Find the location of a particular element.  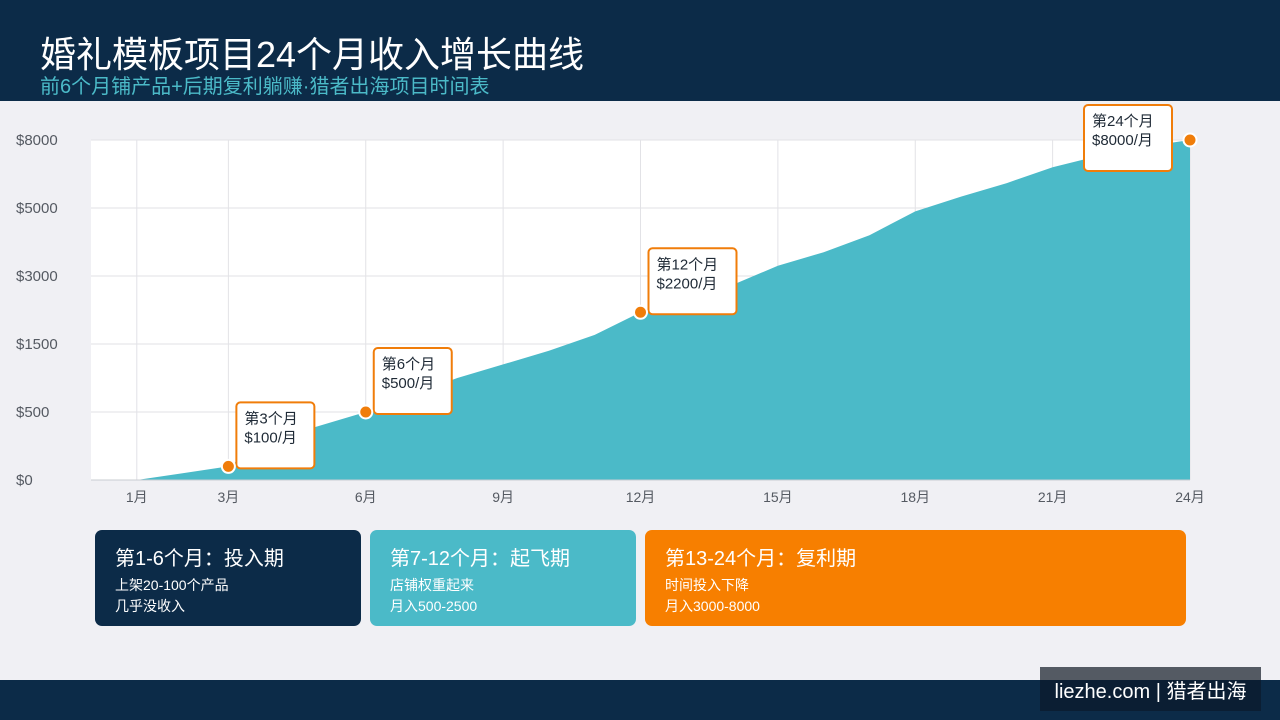

x-tick-label: 15月 is located at coordinates (778, 497).